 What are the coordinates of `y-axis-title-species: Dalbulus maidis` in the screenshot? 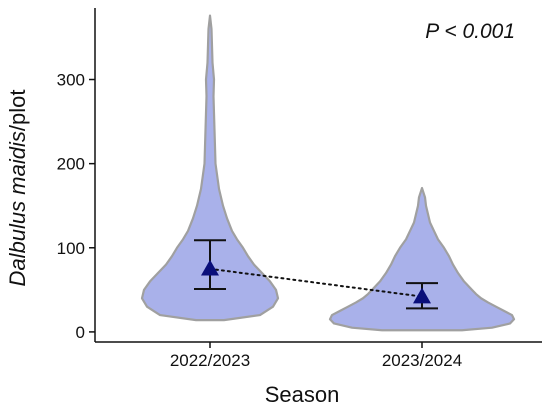 It's located at (17, 208).